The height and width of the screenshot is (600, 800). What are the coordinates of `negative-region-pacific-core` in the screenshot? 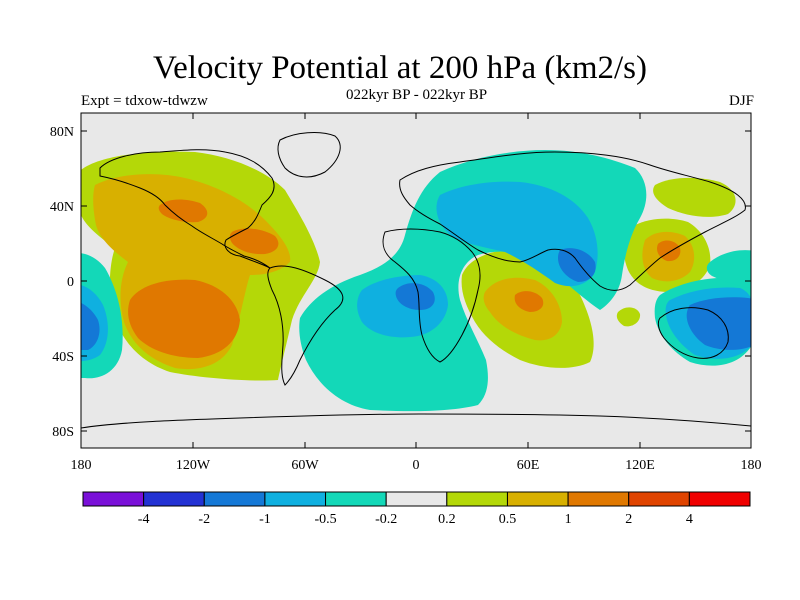 It's located at (718, 323).